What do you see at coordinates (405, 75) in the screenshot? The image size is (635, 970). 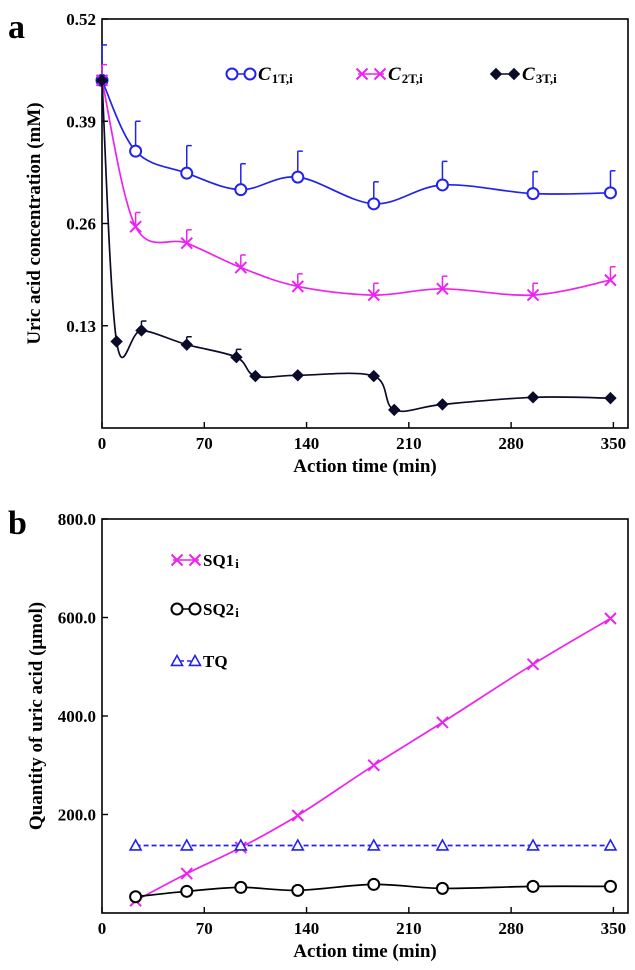 I see `legend-label: C2T,i` at bounding box center [405, 75].